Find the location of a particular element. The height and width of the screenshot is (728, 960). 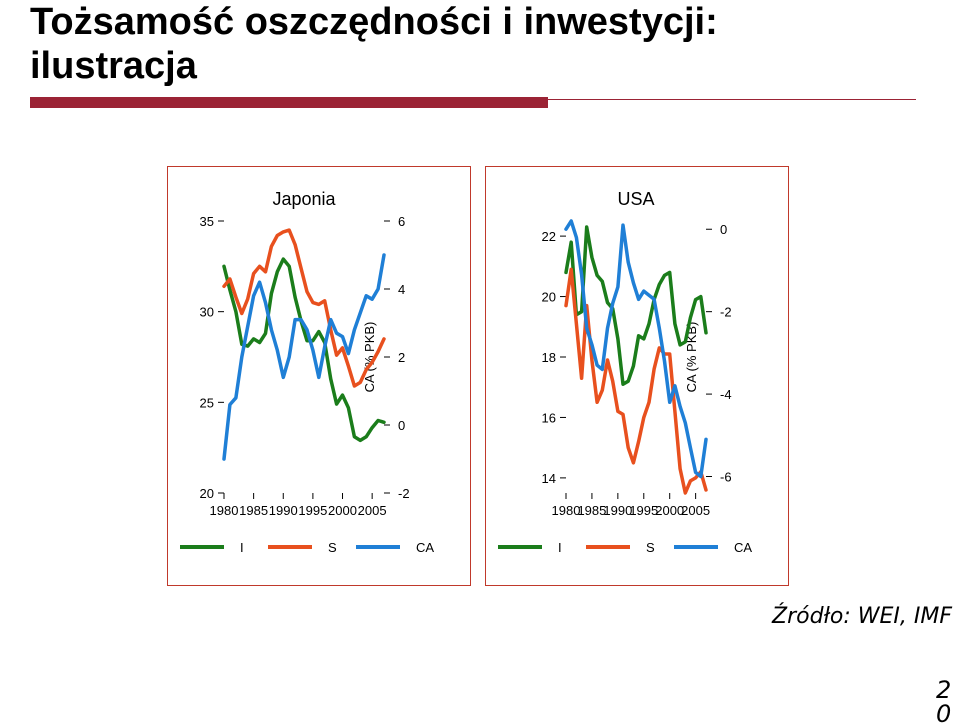

y-right-tick-label: 4 is located at coordinates (401, 289).